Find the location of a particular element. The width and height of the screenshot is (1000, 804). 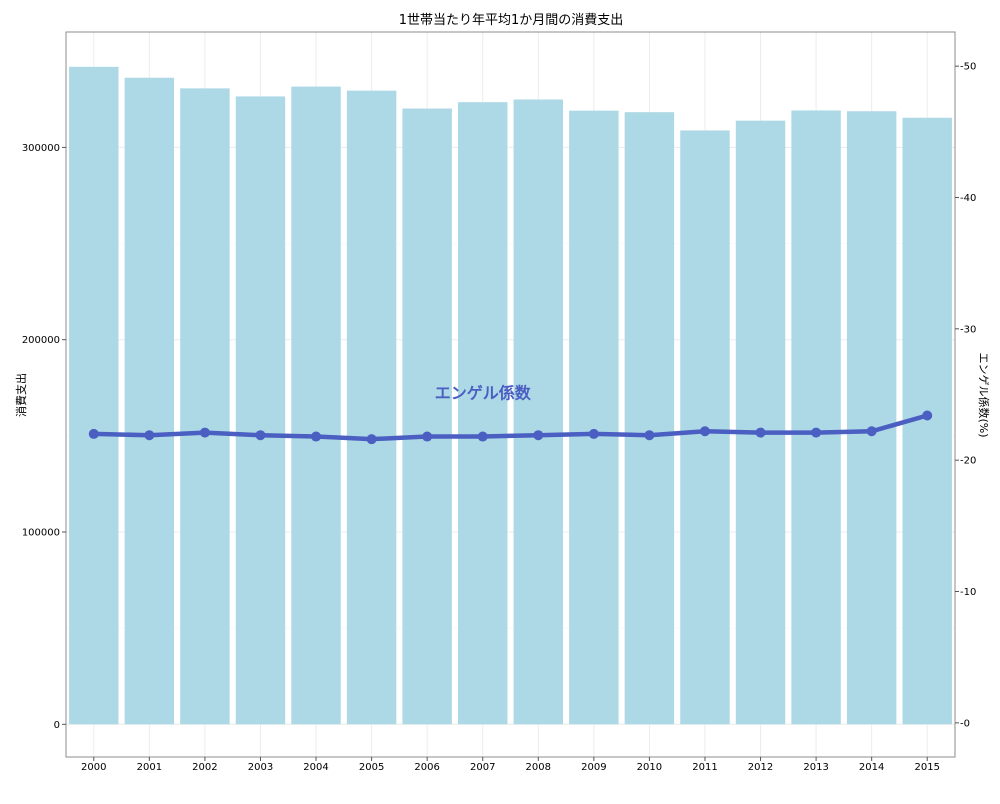

x-tick-label: 2012 is located at coordinates (760, 767).